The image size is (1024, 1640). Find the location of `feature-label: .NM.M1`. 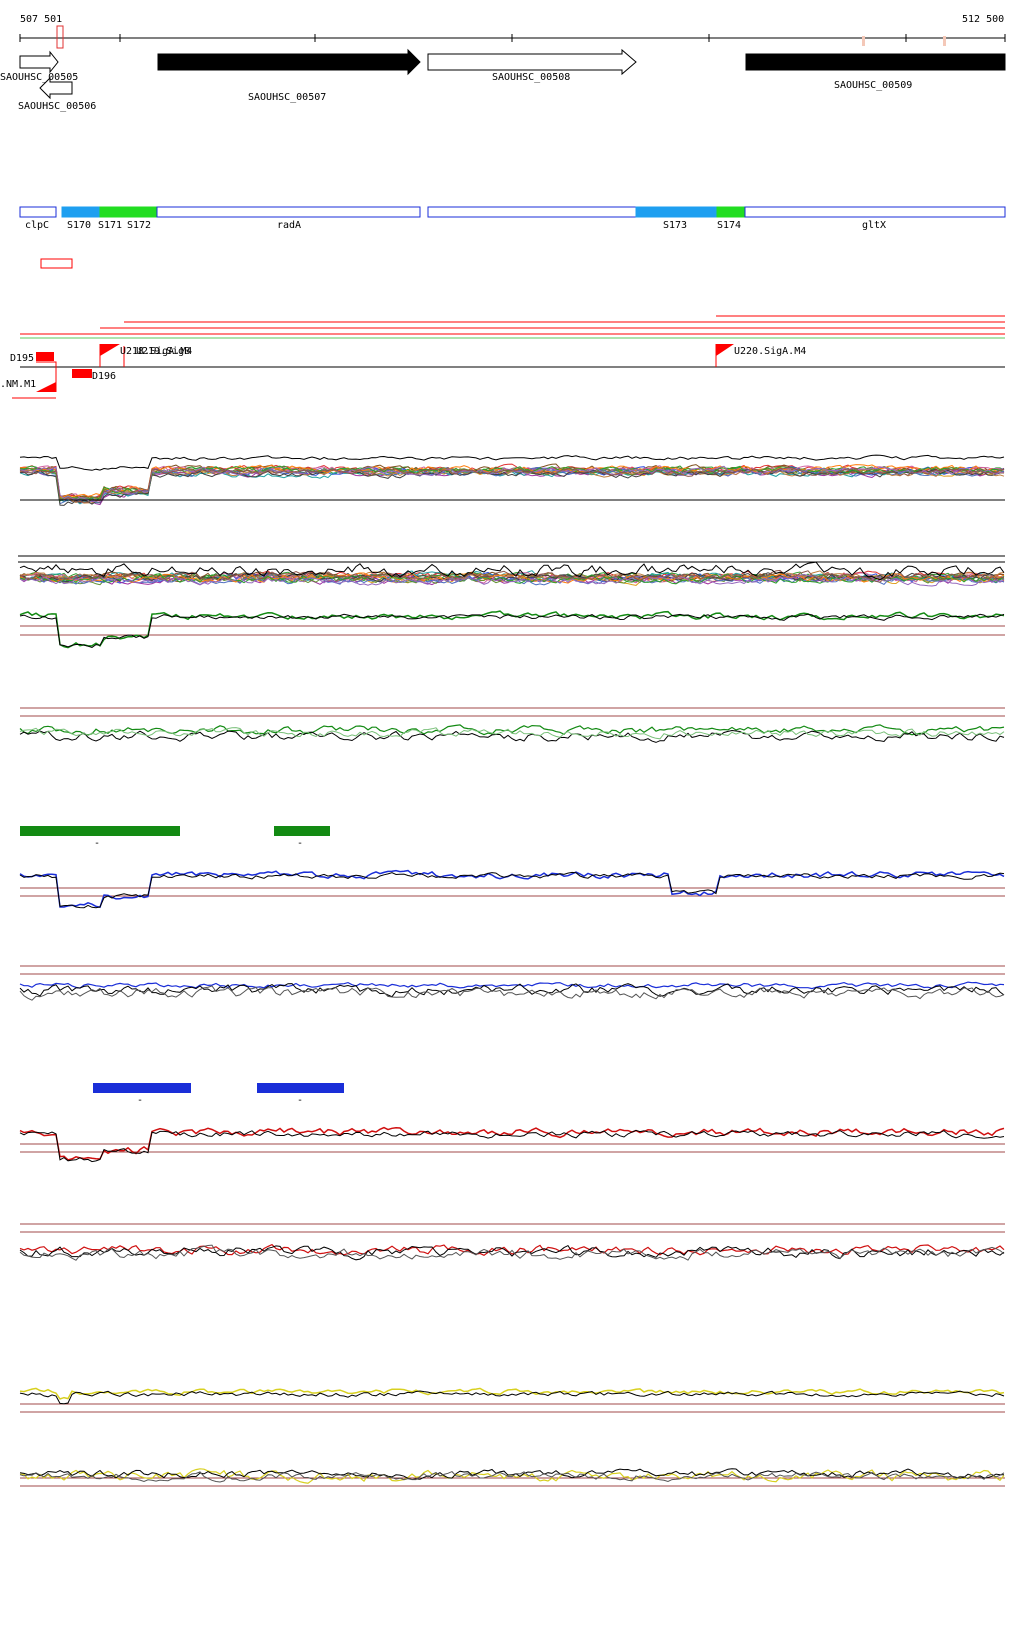

feature-label: .NM.M1 is located at coordinates (18, 384).